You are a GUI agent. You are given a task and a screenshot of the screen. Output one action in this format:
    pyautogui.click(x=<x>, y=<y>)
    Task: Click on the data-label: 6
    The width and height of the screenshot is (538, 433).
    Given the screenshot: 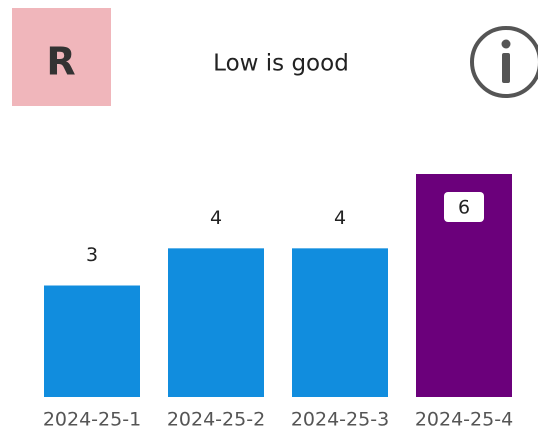 What is the action you would take?
    pyautogui.click(x=464, y=208)
    